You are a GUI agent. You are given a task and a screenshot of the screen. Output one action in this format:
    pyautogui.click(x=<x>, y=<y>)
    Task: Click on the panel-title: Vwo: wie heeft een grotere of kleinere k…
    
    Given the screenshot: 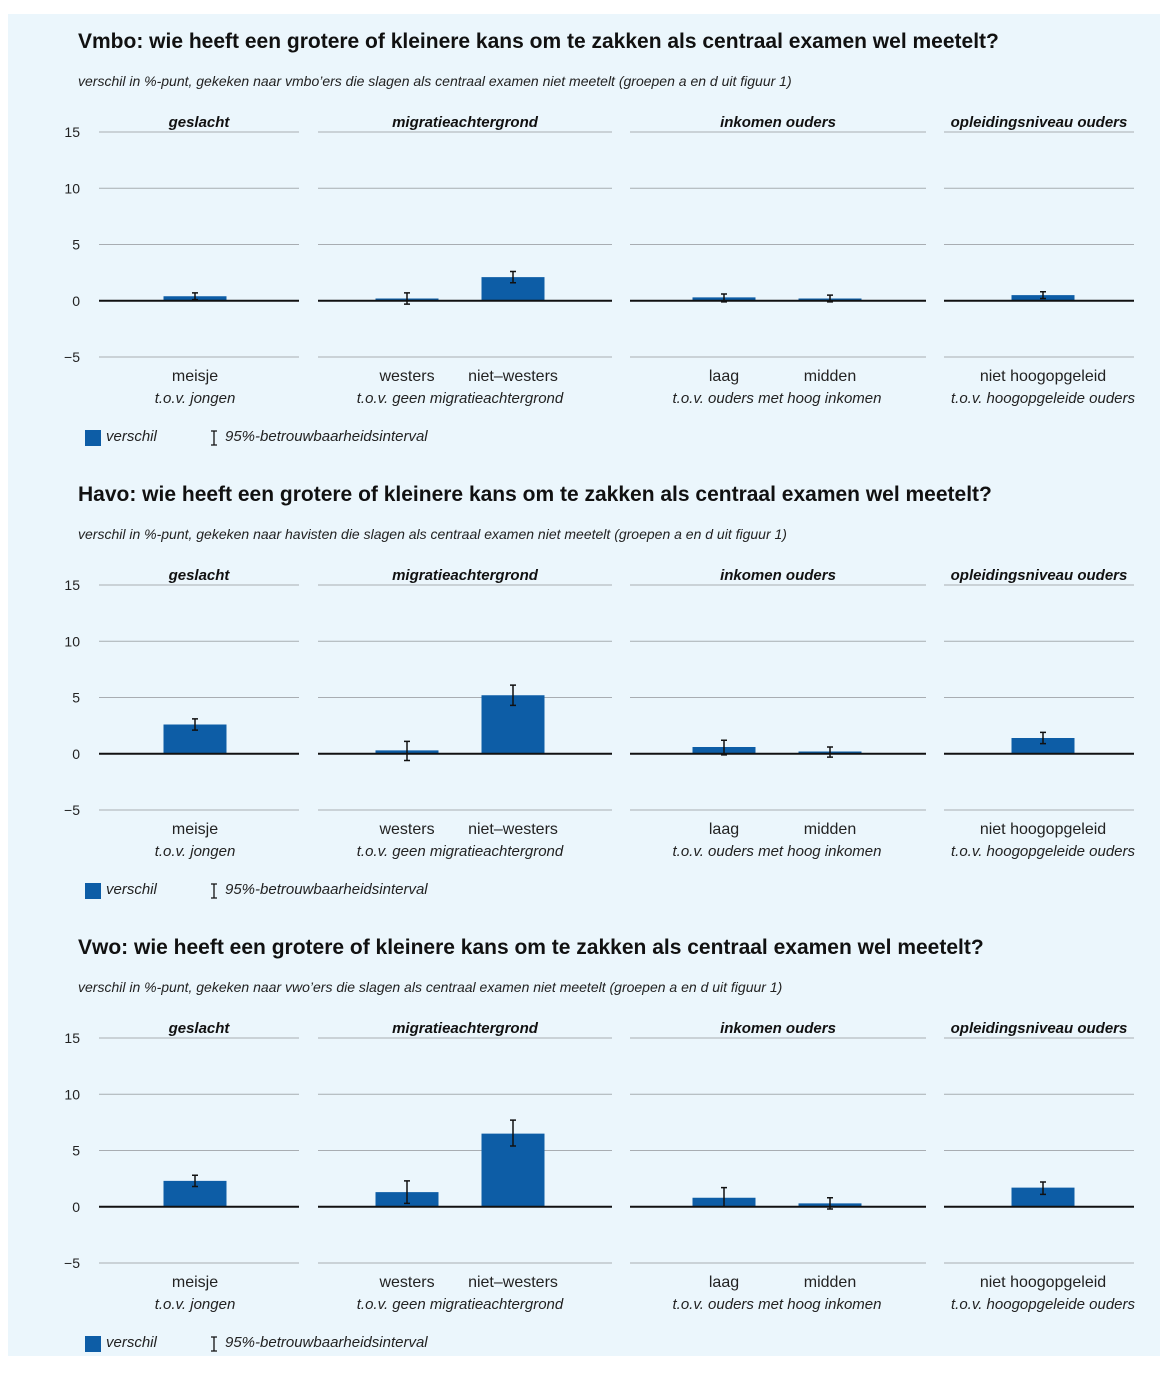 What is the action you would take?
    pyautogui.click(x=531, y=947)
    